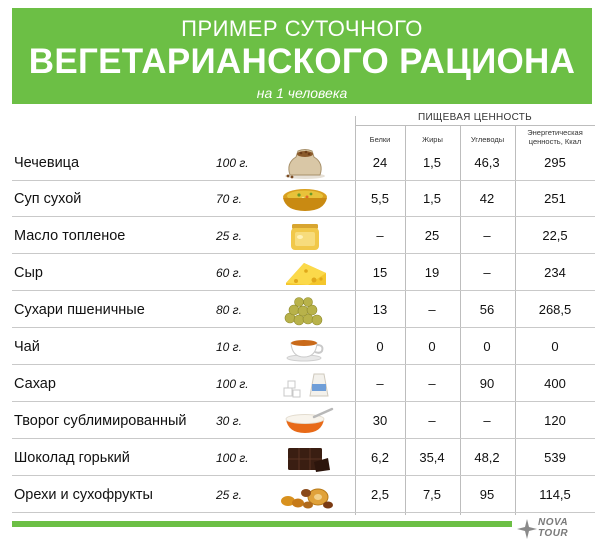 This screenshot has width=604, height=546. Describe the element at coordinates (475, 125) in the screenshot. I see `header-divider` at that location.